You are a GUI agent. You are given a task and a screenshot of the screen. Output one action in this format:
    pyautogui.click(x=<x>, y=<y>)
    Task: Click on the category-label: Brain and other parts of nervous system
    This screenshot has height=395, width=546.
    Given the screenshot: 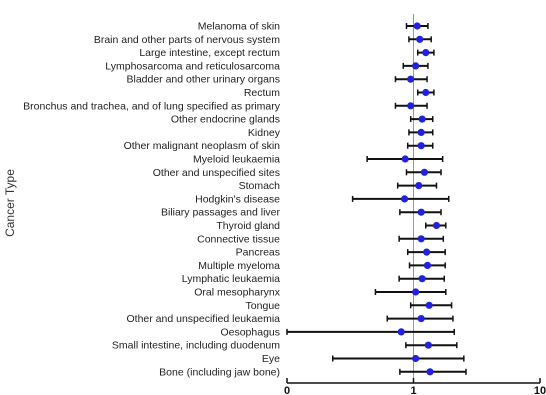 What is the action you would take?
    pyautogui.click(x=187, y=40)
    